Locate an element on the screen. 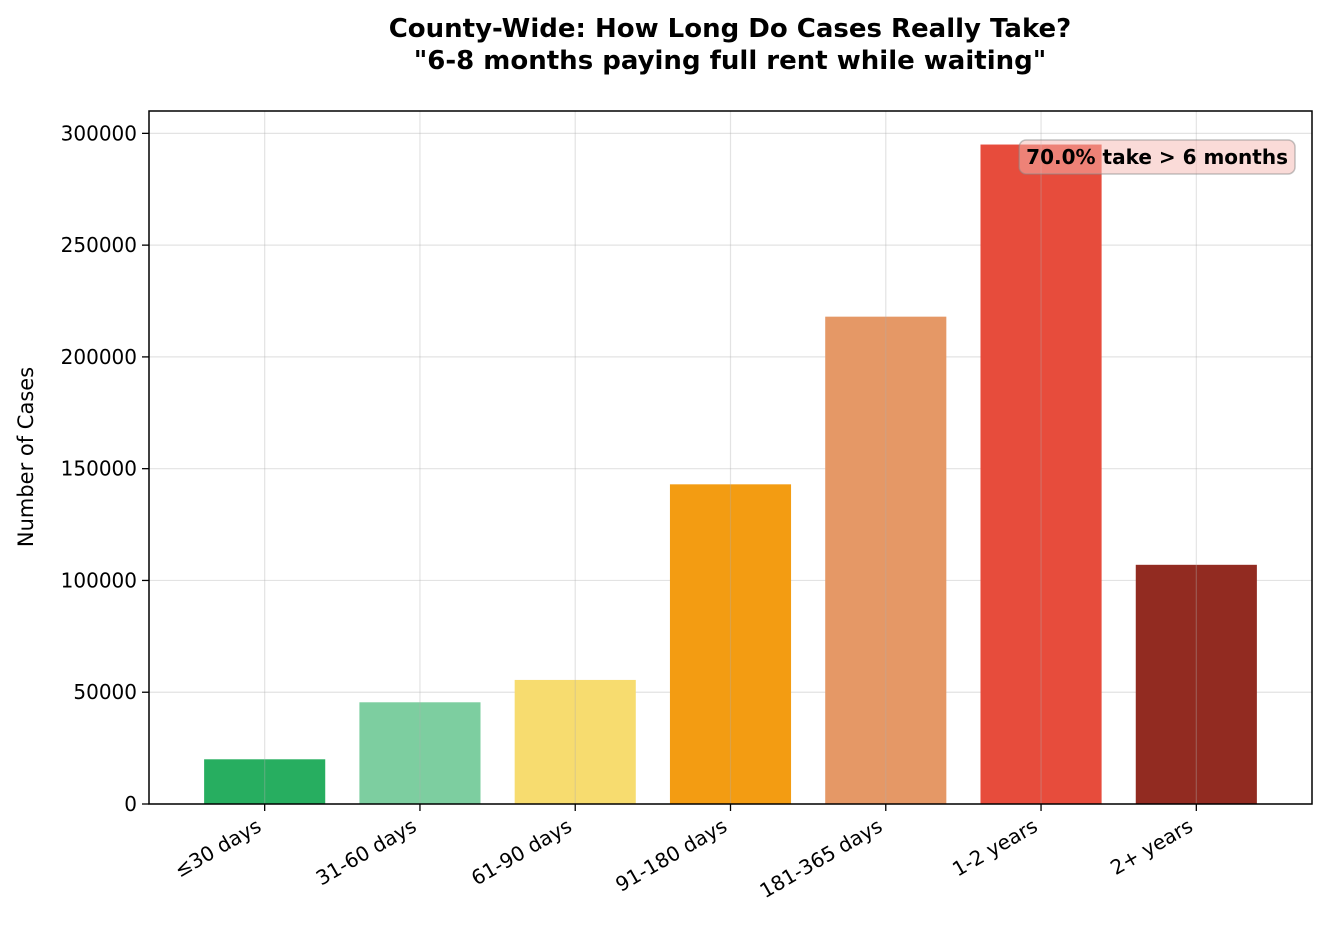 Image resolution: width=1326 pixels, height=932 pixels. y-axis-ticks: 0 50000 100000 150000 200000 250000 300000 is located at coordinates (105, 468).